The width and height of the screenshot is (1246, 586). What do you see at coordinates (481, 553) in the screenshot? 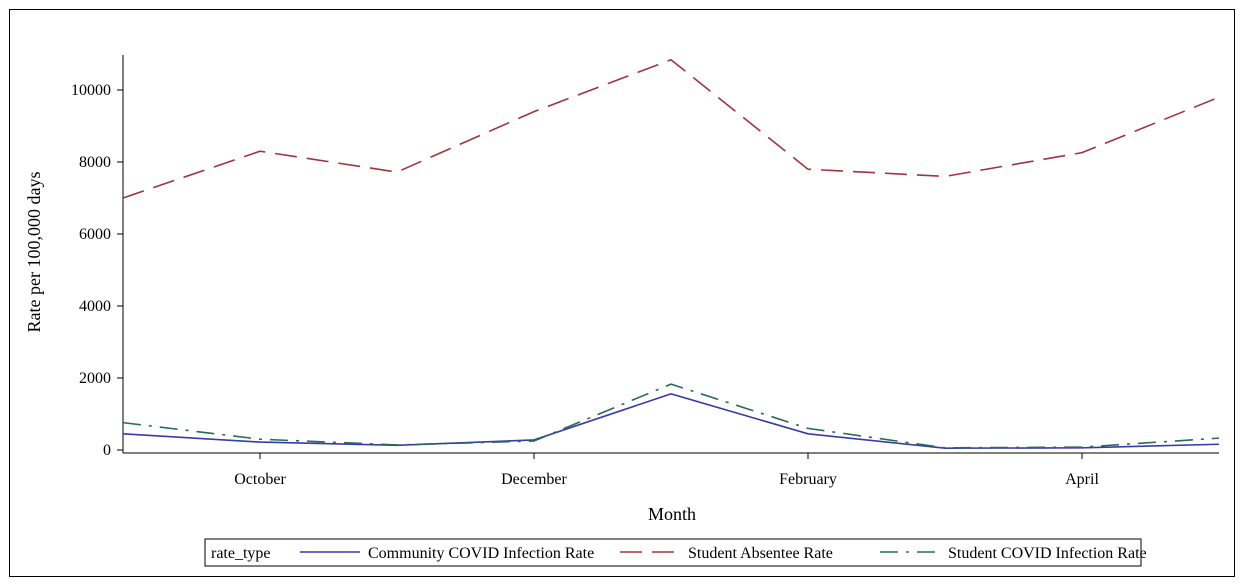
I see `legend-label-1: Community COVID Infection Rate` at bounding box center [481, 553].